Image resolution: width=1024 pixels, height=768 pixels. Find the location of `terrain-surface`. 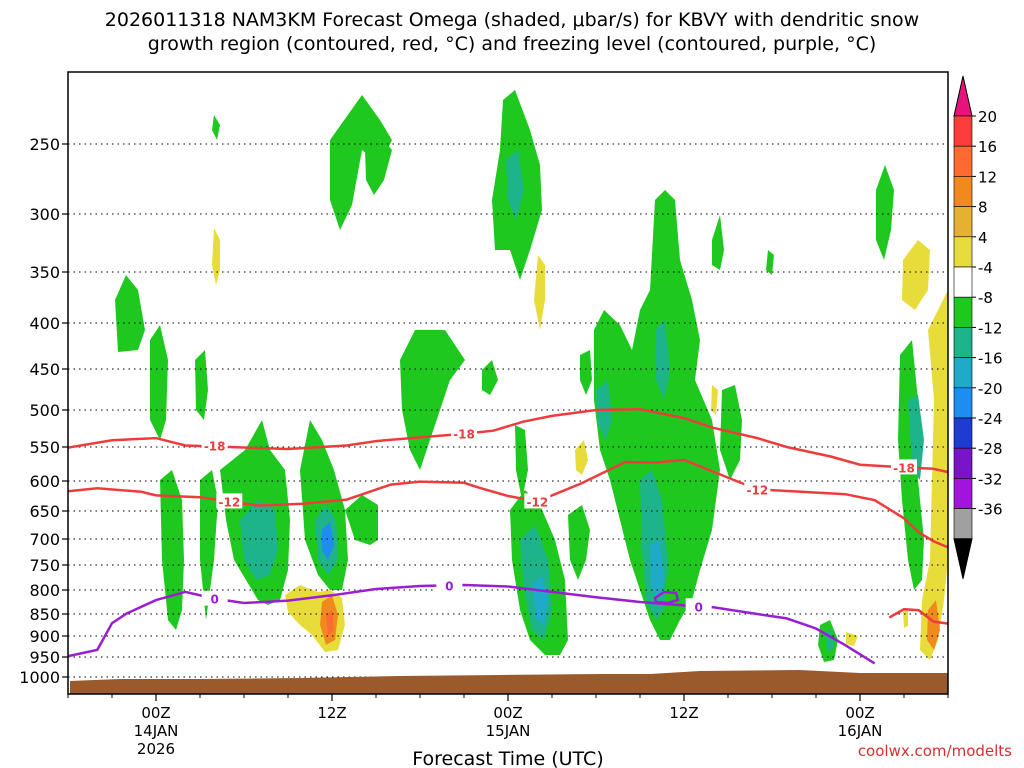

terrain-surface is located at coordinates (509, 682).